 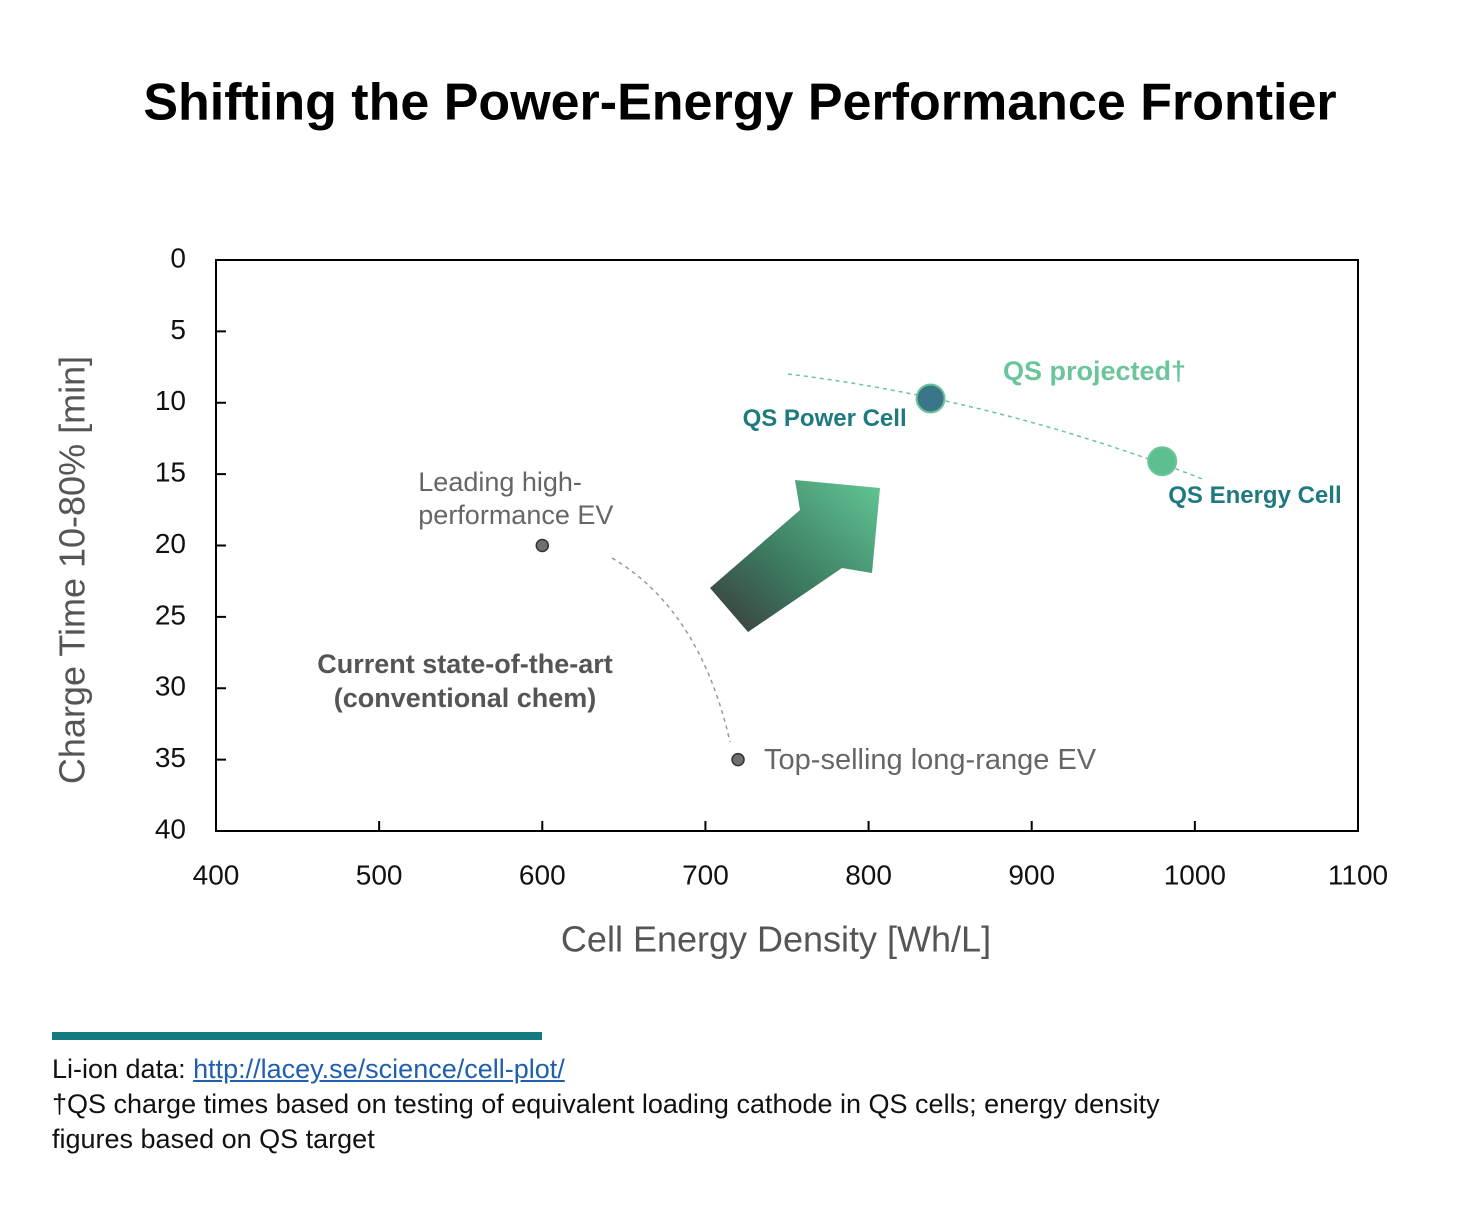 I want to click on qs-frontier-curve, so click(x=996, y=427).